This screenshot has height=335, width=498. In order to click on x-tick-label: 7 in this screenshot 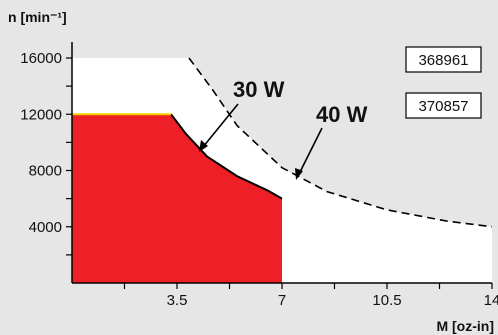, I will do `click(282, 300)`.